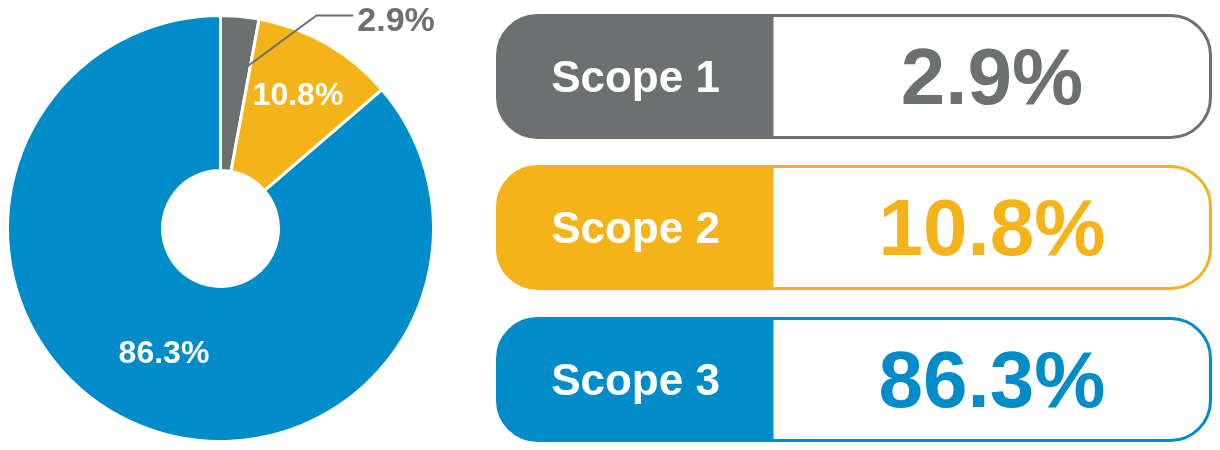  Describe the element at coordinates (635, 227) in the screenshot. I see `legend-label: Scope 2` at that location.